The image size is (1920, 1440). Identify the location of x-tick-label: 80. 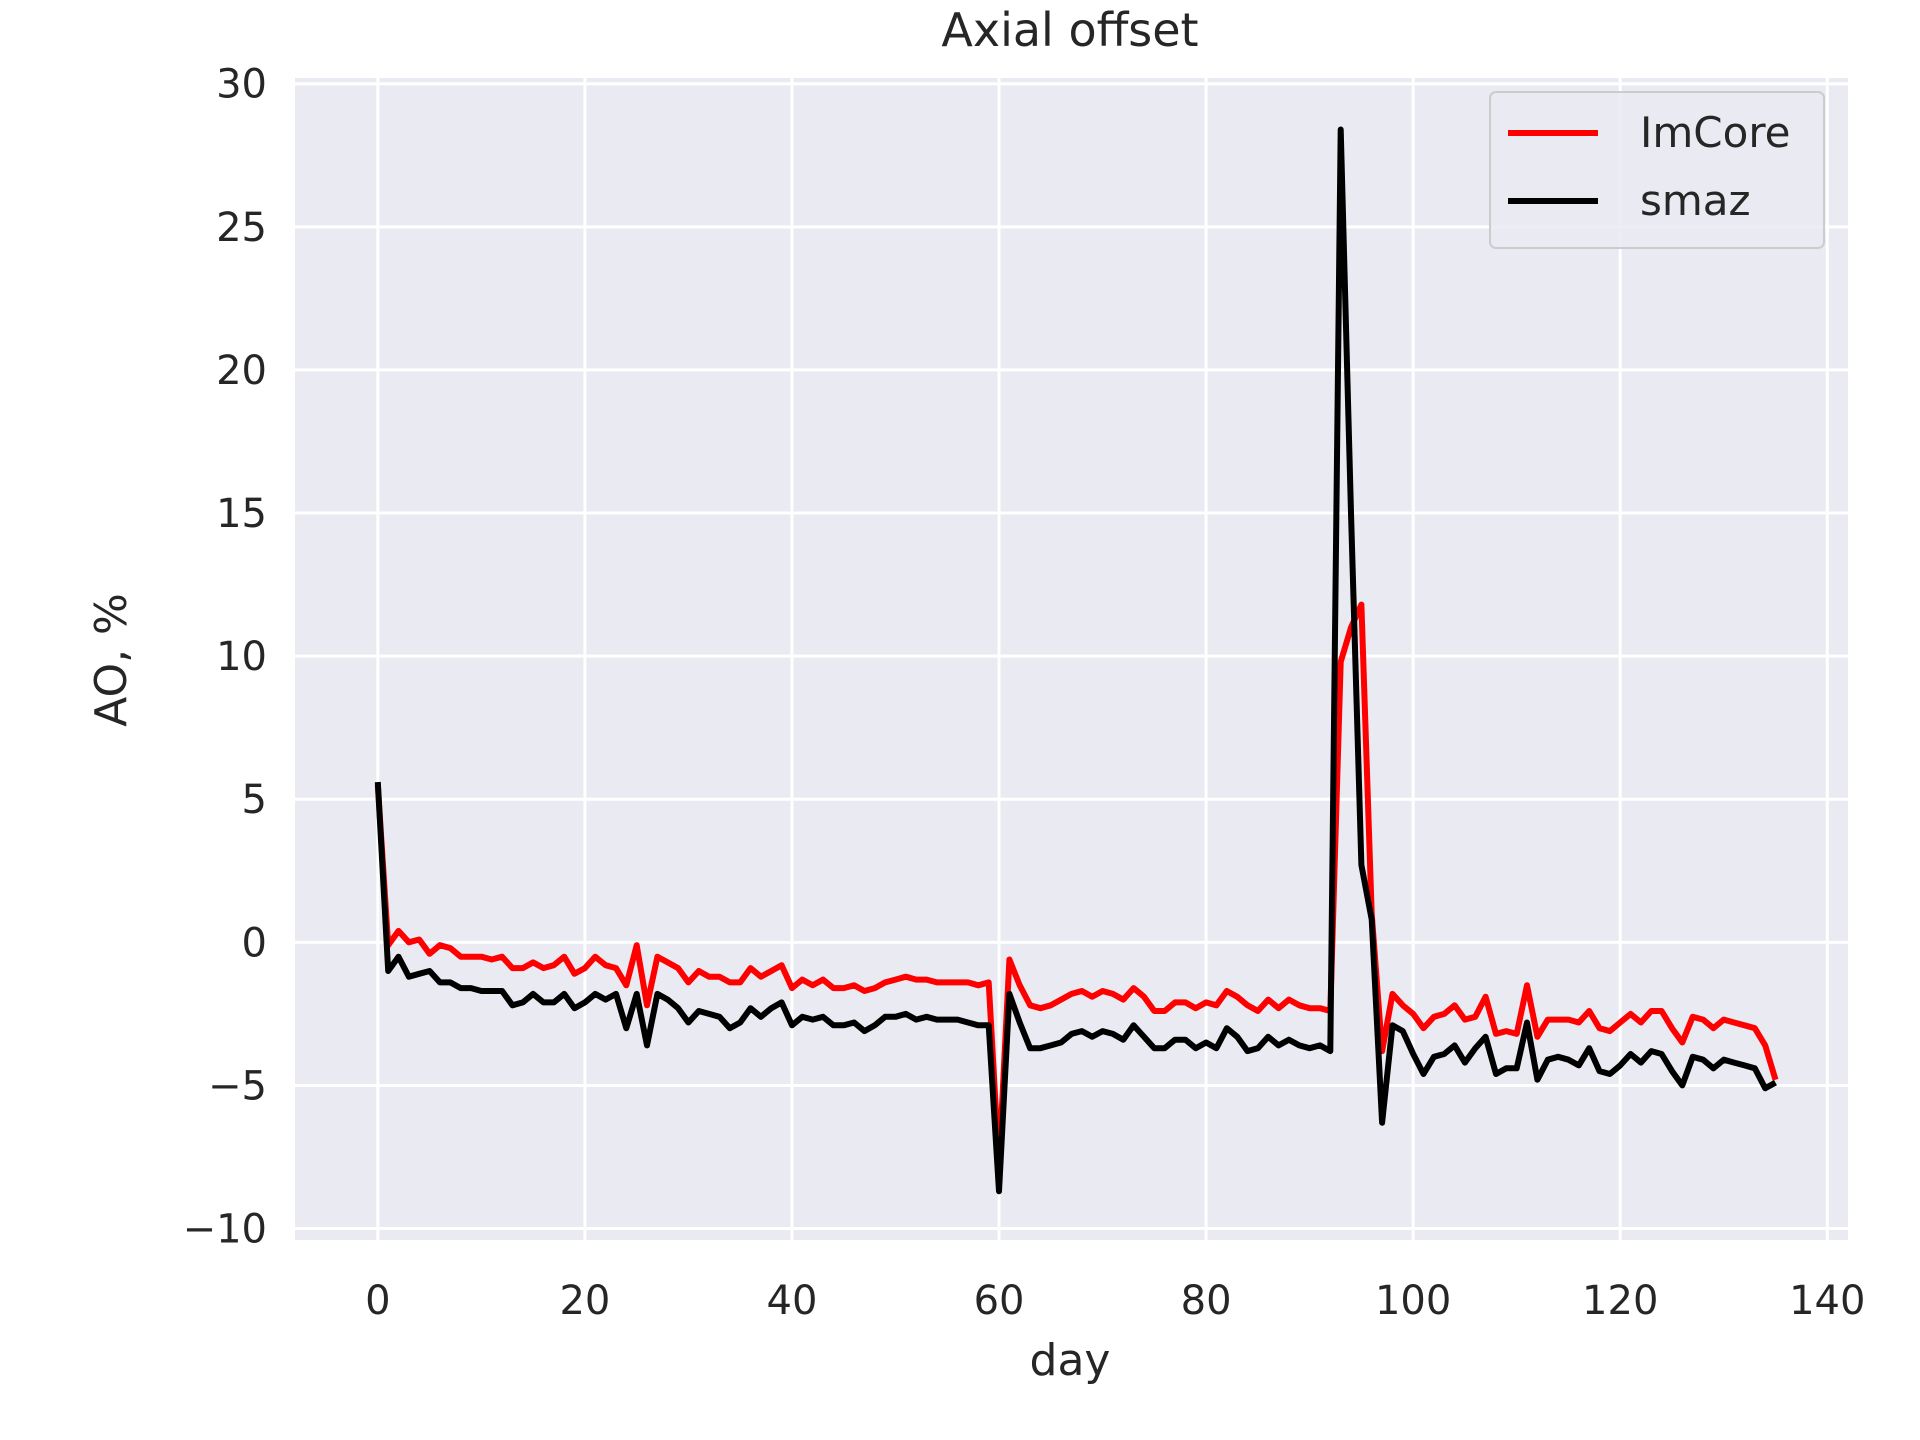
(1206, 1301).